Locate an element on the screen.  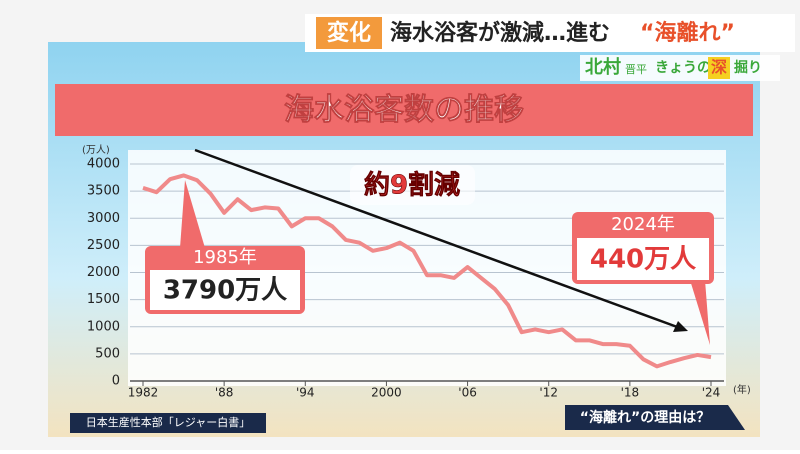
presenter-given: 晋平 is located at coordinates (636, 69).